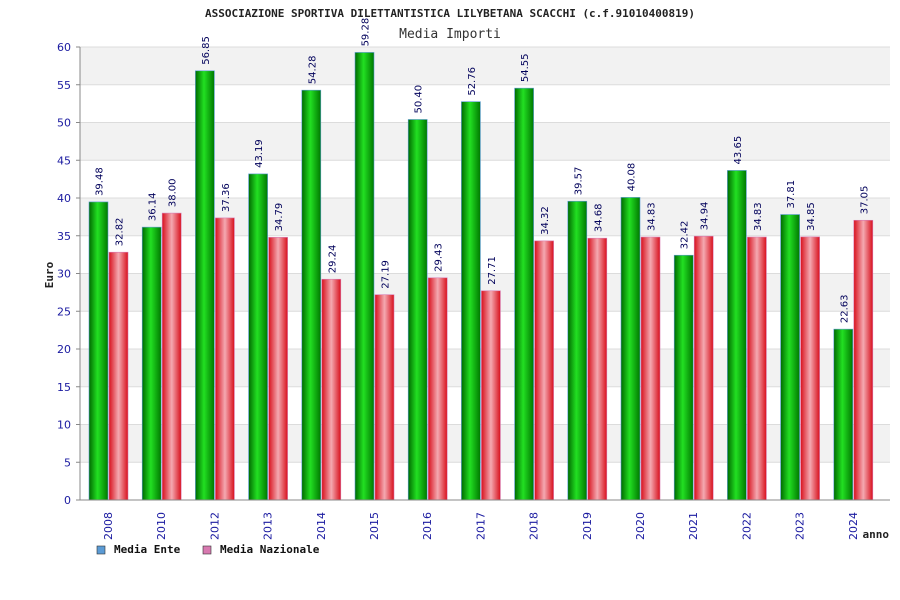 This screenshot has width=900, height=600. I want to click on data-label: 29.24, so click(332, 259).